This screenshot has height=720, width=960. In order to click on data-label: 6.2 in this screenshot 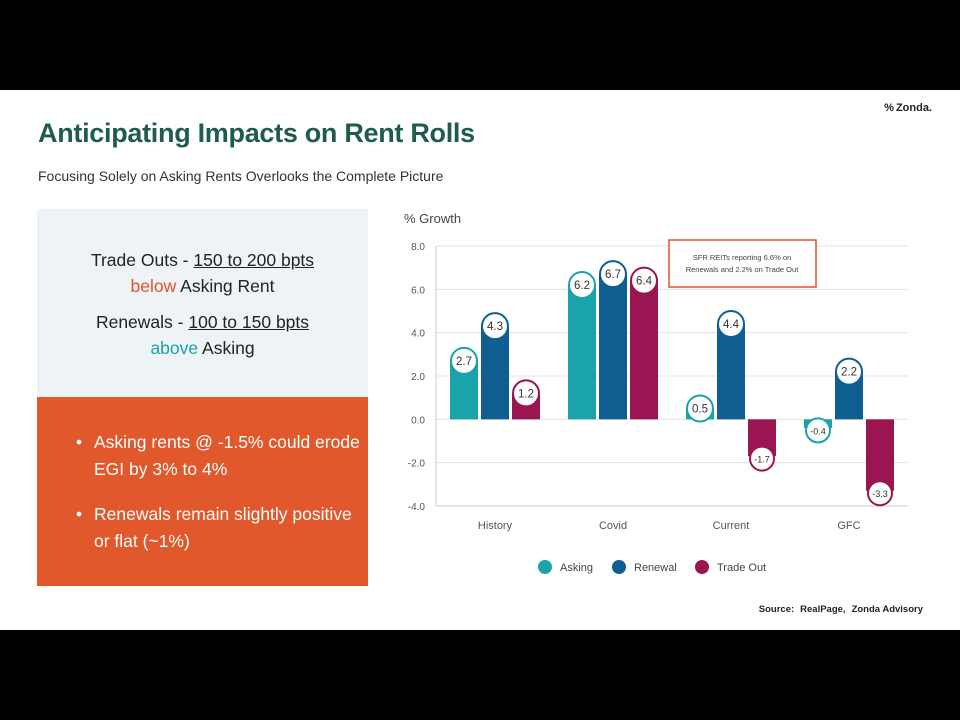, I will do `click(582, 286)`.